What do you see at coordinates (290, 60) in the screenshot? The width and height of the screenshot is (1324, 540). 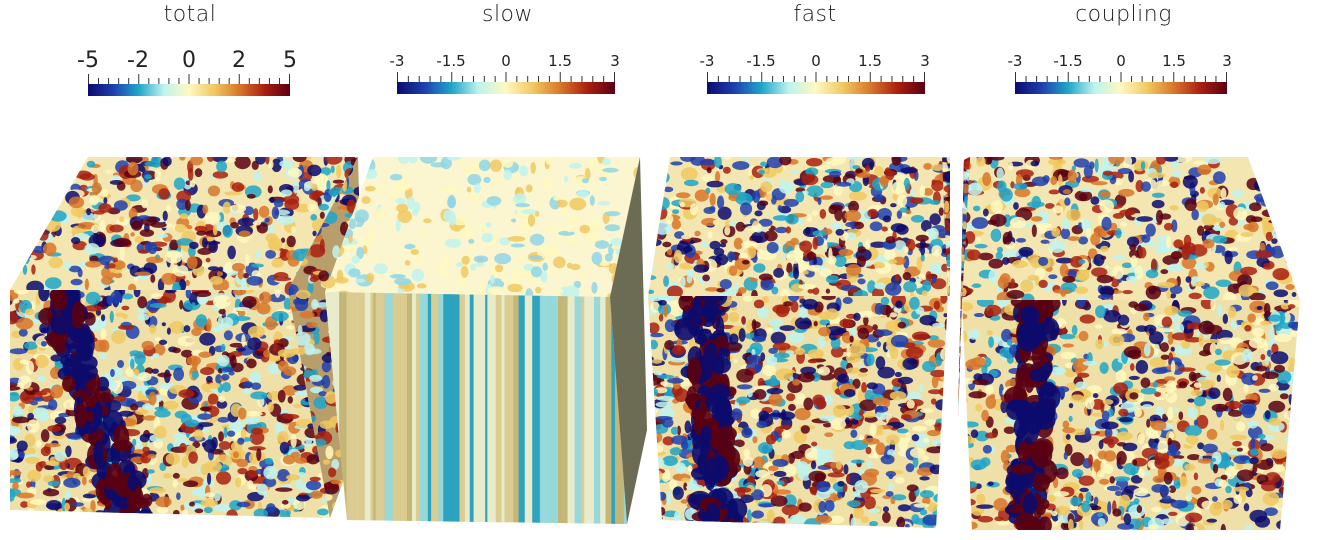 I see `tick-label: 5` at bounding box center [290, 60].